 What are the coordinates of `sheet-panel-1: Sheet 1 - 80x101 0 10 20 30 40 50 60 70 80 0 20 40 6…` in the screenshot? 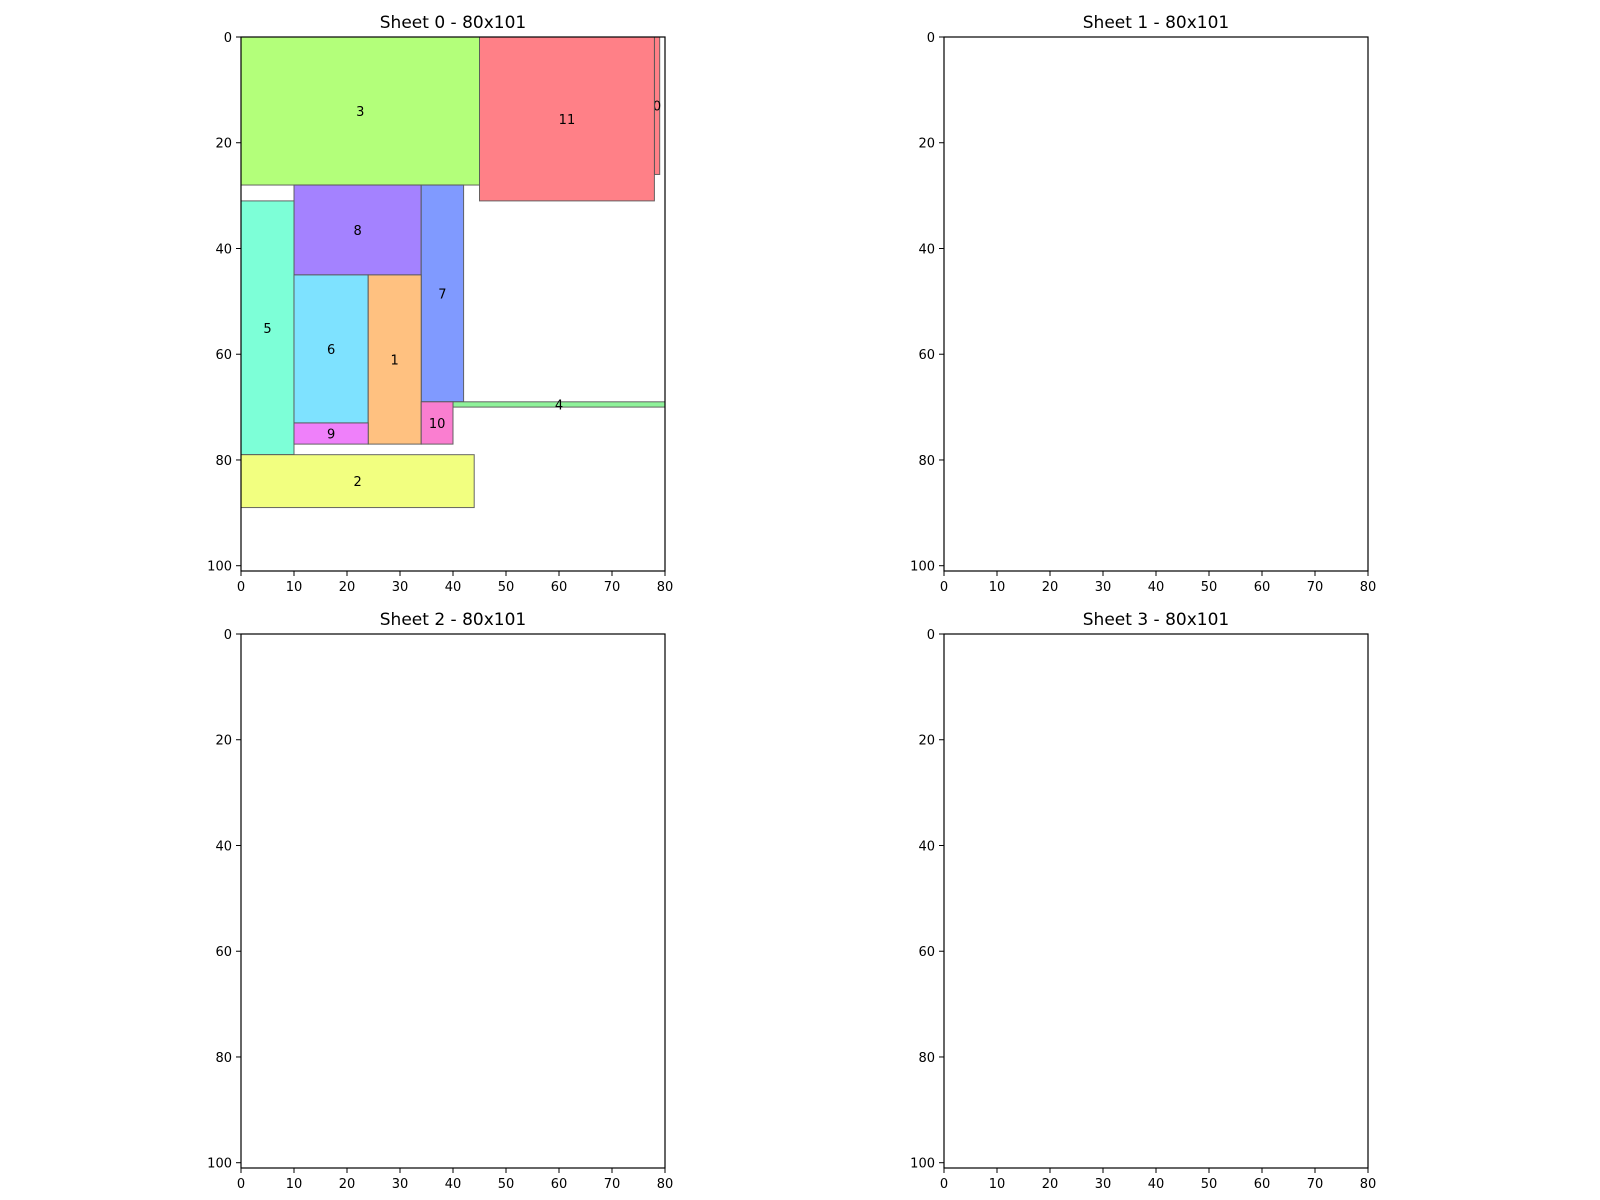 It's located at (1143, 304).